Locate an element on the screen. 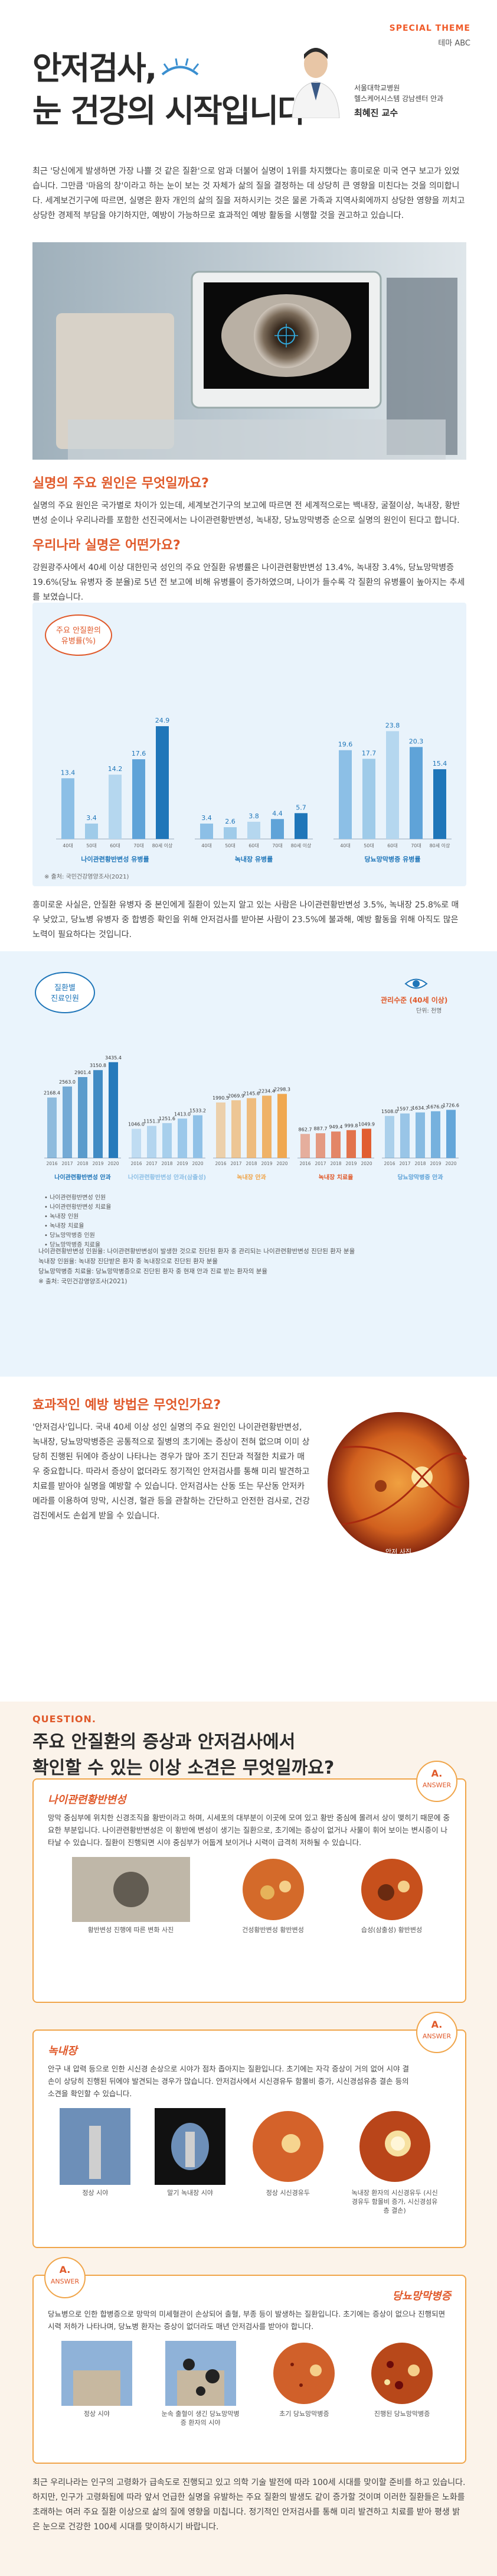  data-label: 24.9 is located at coordinates (162, 721).